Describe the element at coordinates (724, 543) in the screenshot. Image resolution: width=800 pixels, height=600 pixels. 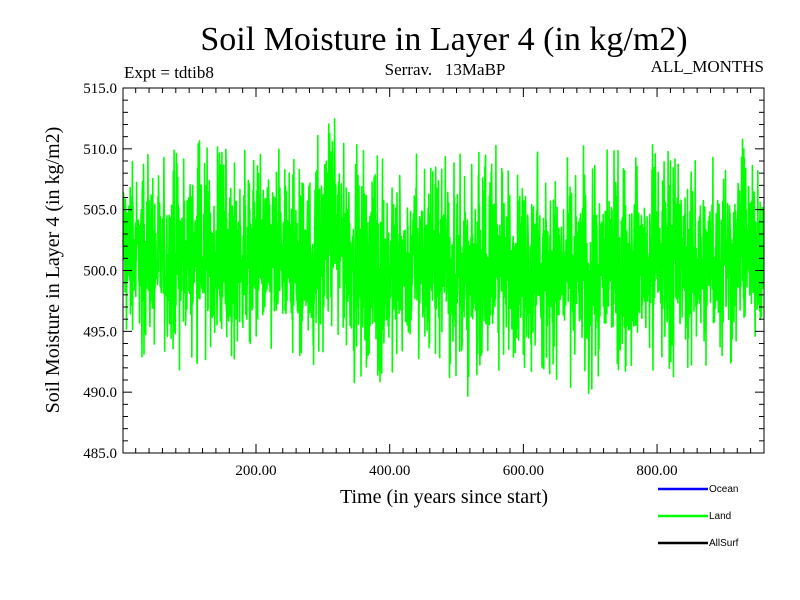
I see `legend-allsurf-label: AllSurf` at that location.